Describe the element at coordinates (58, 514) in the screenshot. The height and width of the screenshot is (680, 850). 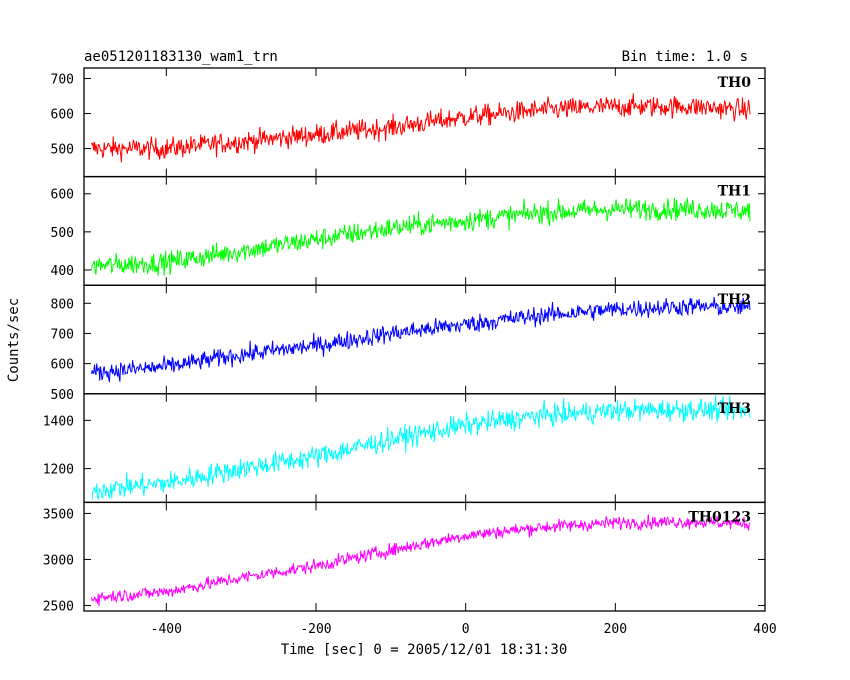
I see `y-tick-label: 3500` at that location.